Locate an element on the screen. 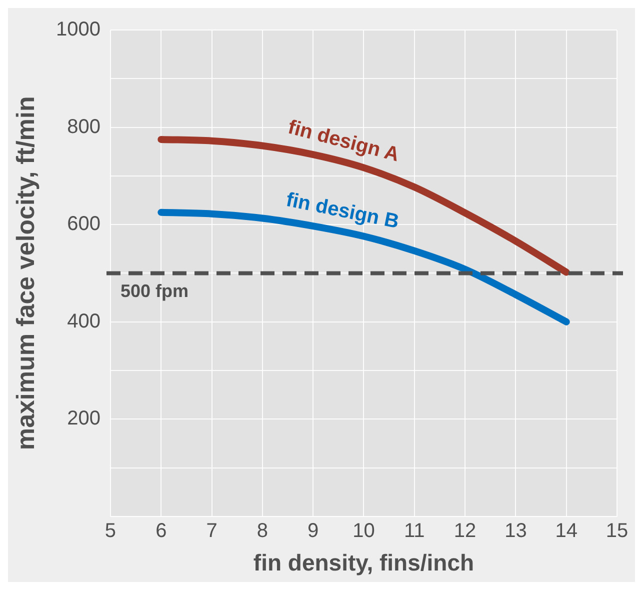 Image resolution: width=643 pixels, height=590 pixels. x-tick-label: 13 is located at coordinates (515, 531).